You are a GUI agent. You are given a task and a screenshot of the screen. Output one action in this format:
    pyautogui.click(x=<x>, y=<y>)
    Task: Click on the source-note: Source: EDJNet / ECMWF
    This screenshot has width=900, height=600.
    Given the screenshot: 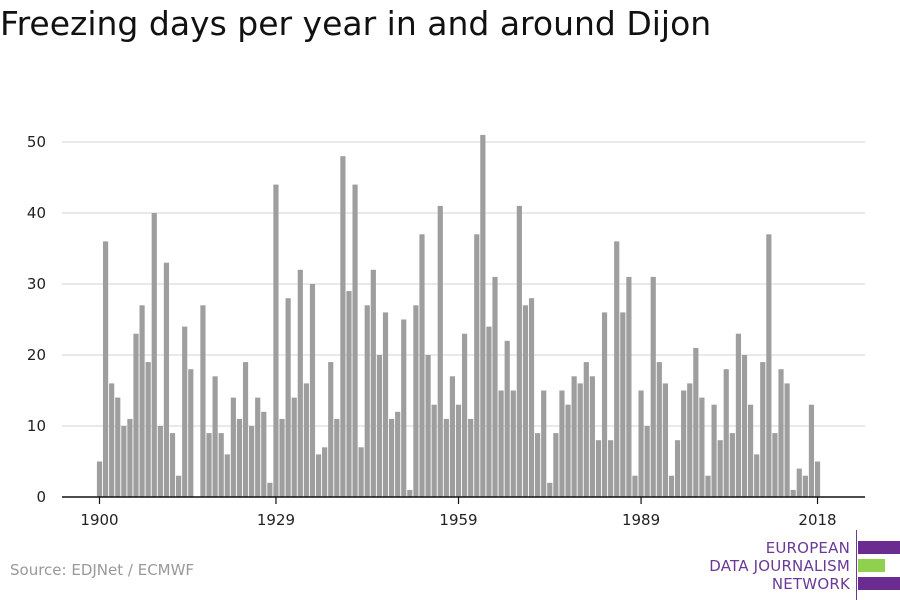 What is the action you would take?
    pyautogui.click(x=102, y=570)
    